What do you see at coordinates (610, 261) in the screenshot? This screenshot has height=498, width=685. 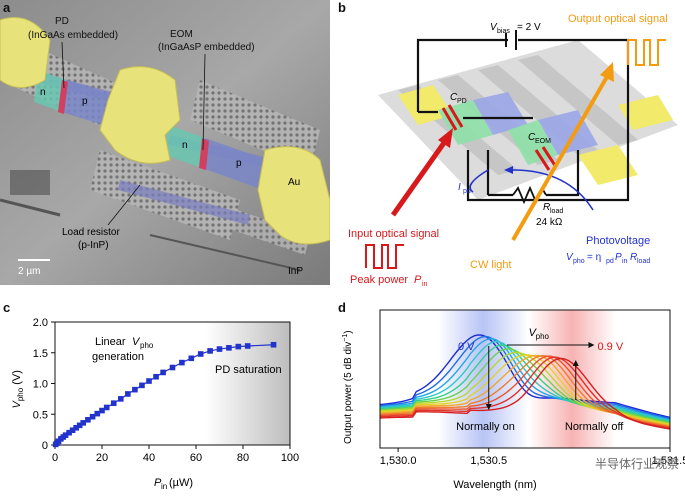 I see `photovoltage-eq-eta-sub: pd` at bounding box center [610, 261].